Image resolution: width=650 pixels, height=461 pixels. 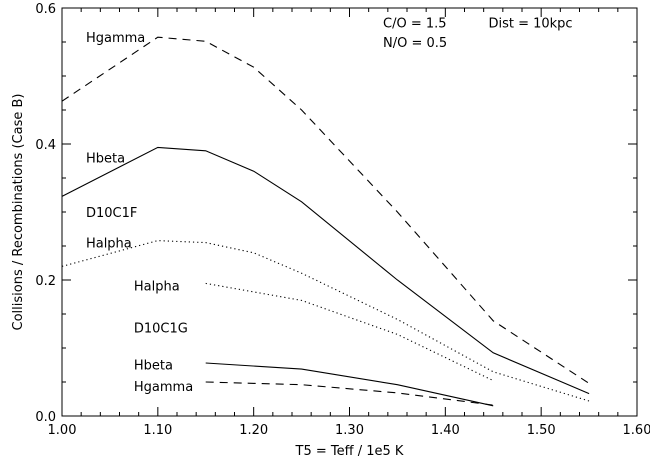 What do you see at coordinates (45, 281) in the screenshot?
I see `y-tick-label: 0.2` at bounding box center [45, 281].